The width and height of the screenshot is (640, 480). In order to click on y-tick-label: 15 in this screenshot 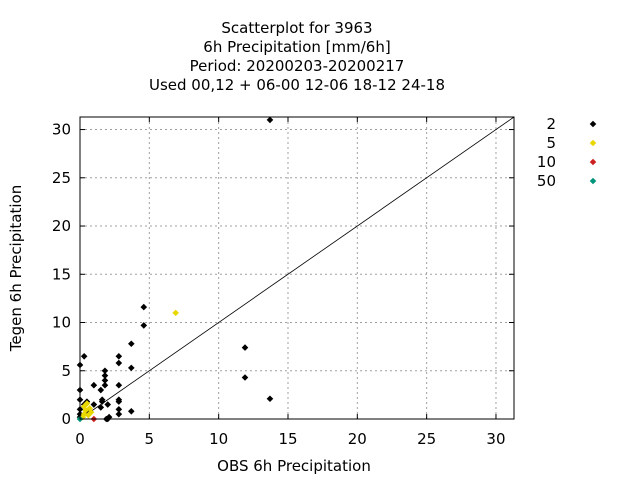, I will do `click(61, 274)`.